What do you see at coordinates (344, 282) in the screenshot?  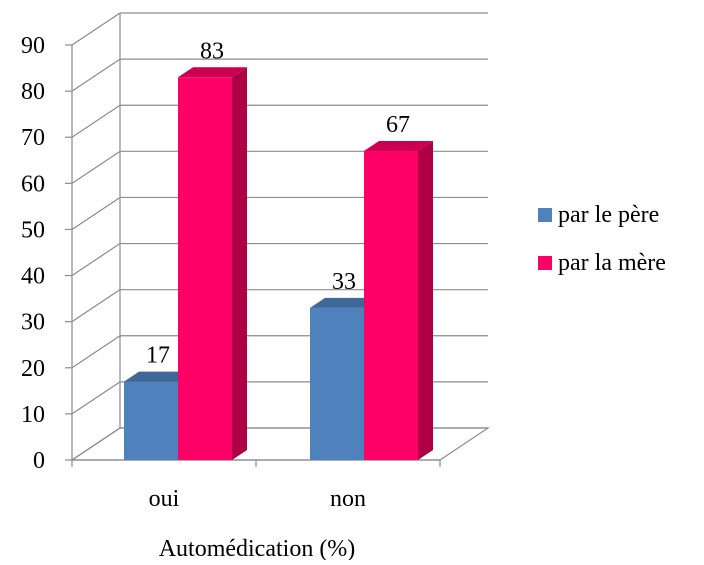 I see `data-label: 33` at bounding box center [344, 282].